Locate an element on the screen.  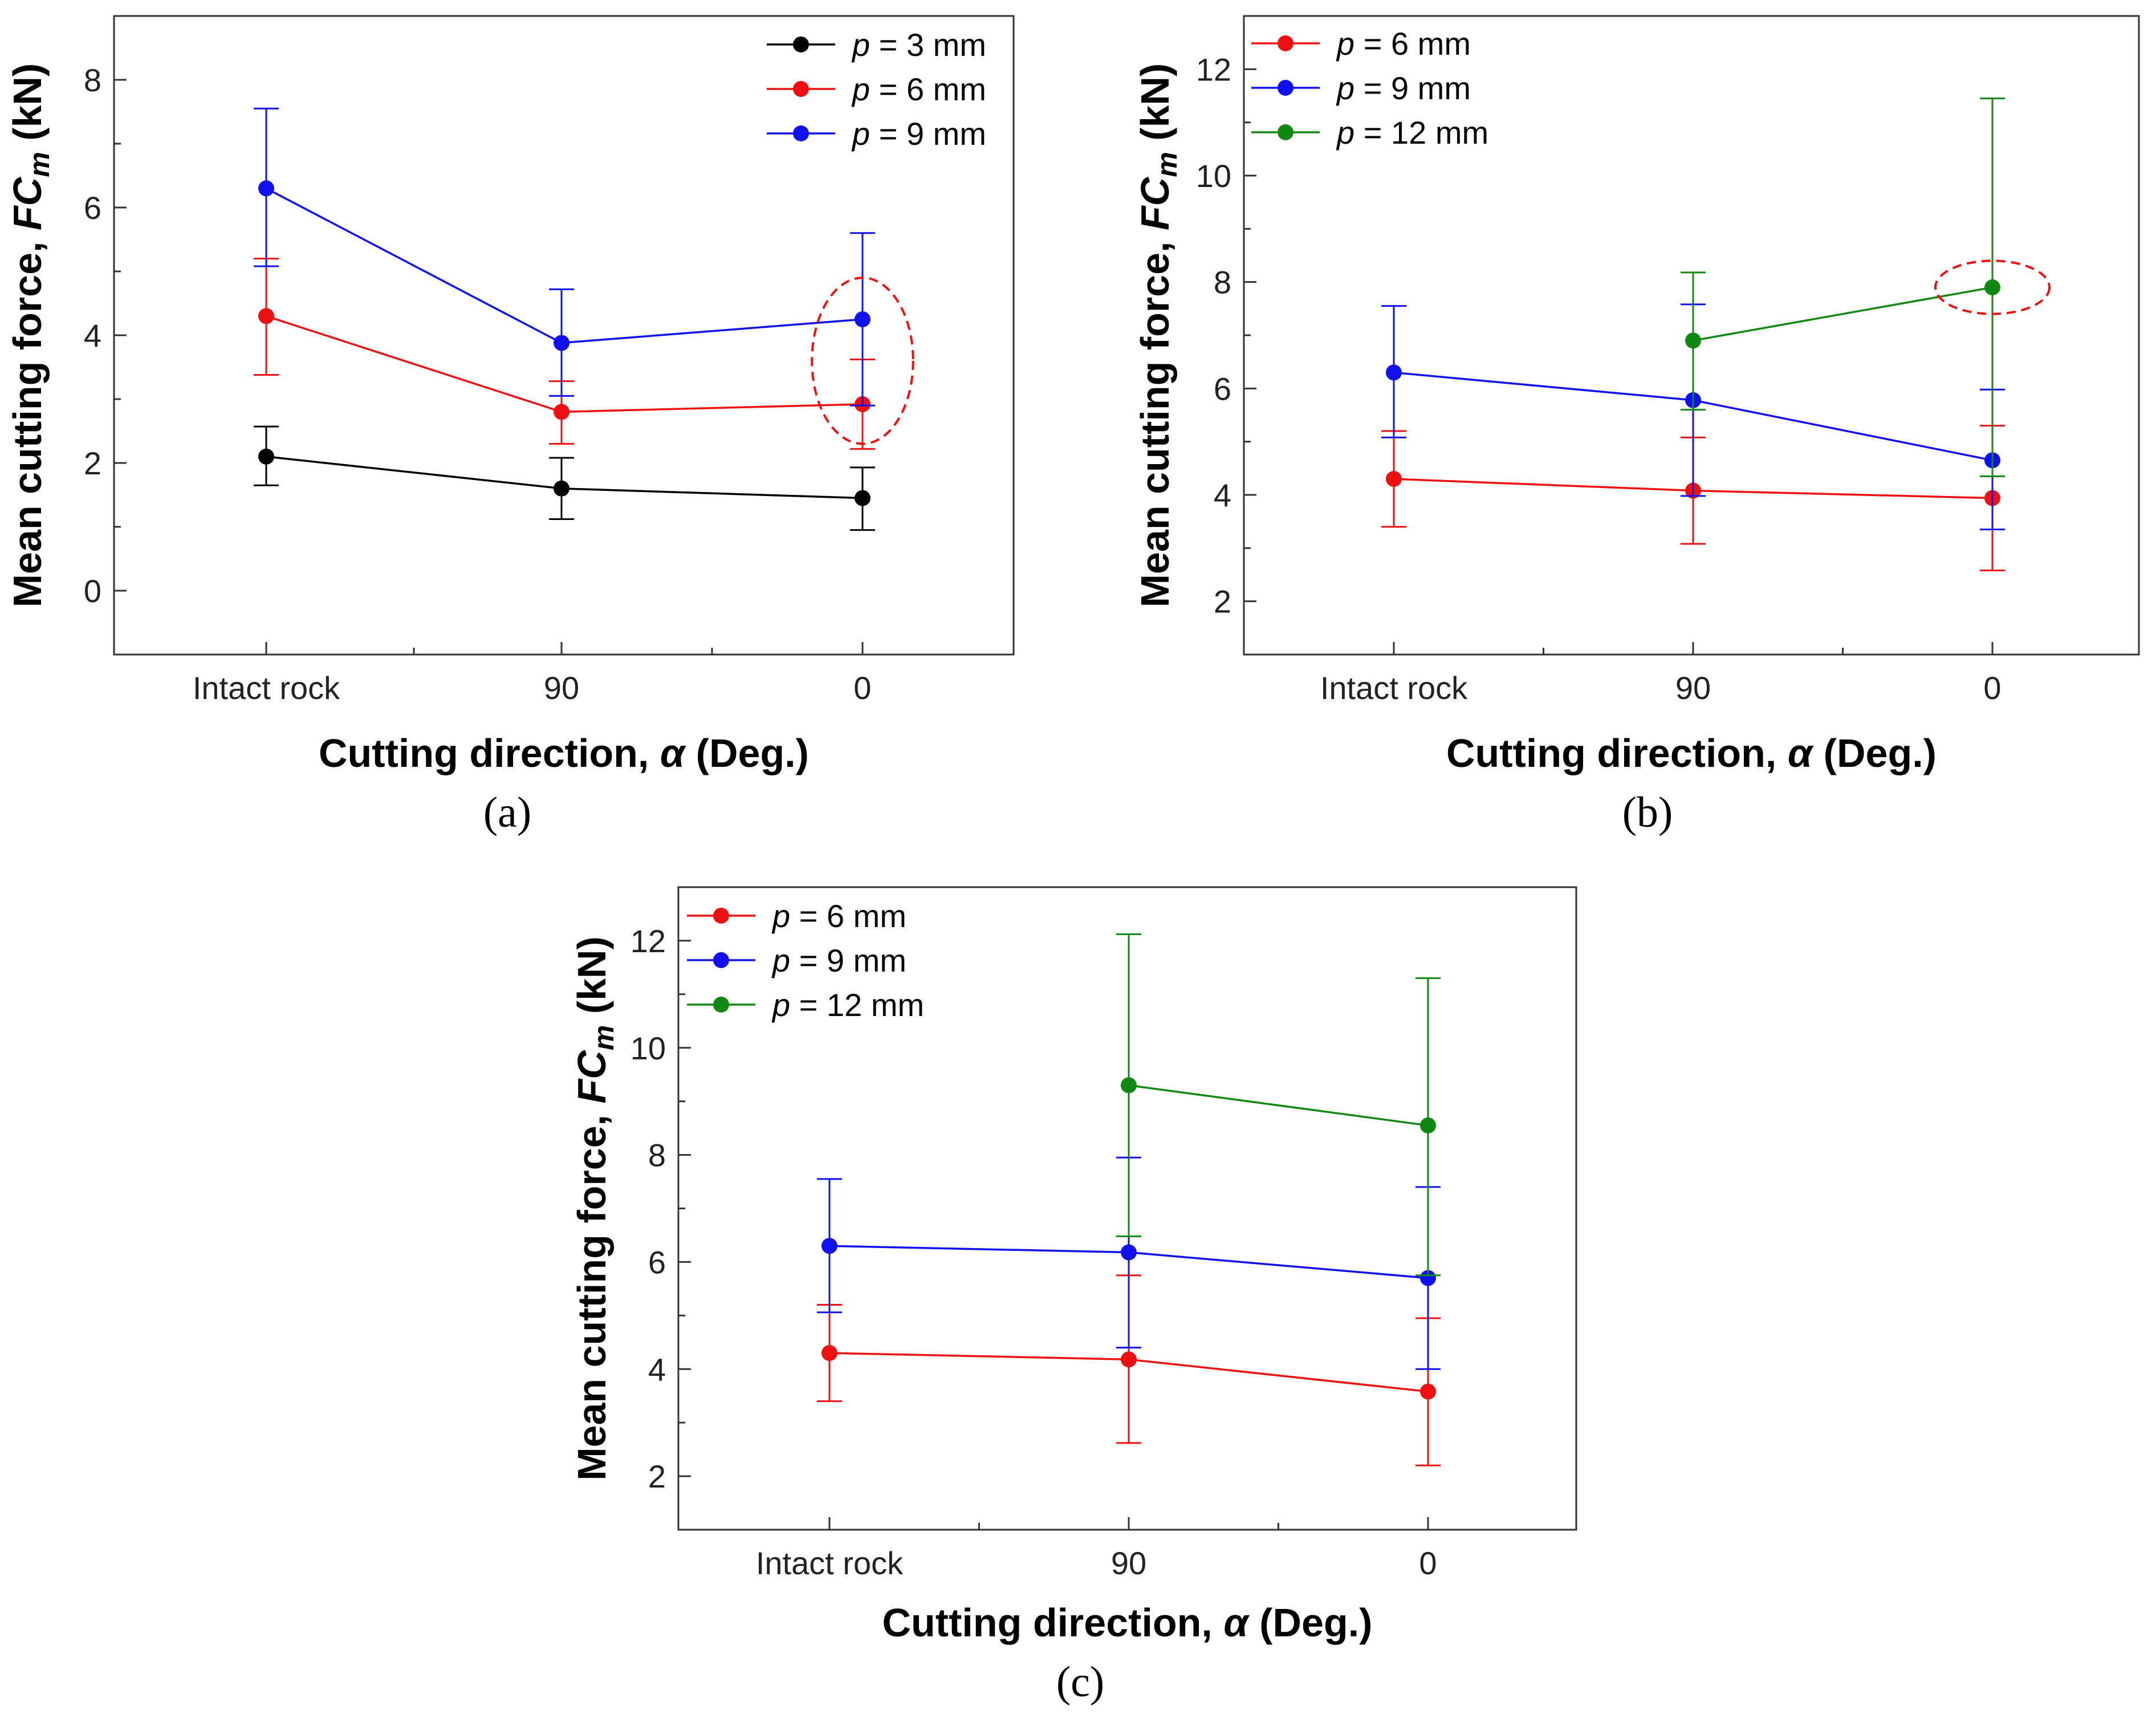
series-p9 is located at coordinates (564, 257).